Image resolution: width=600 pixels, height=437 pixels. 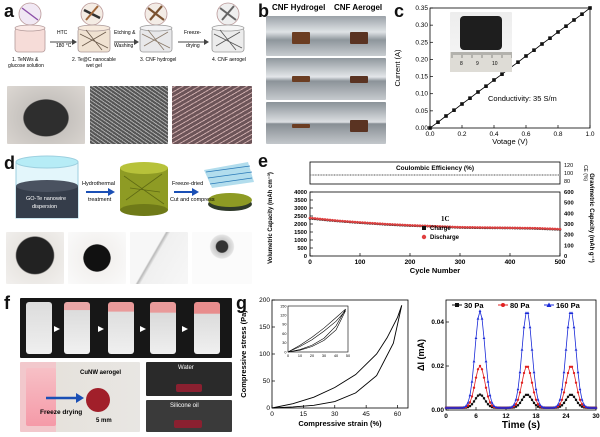 I want to click on legend-discharge-marker, so click(x=424, y=237).